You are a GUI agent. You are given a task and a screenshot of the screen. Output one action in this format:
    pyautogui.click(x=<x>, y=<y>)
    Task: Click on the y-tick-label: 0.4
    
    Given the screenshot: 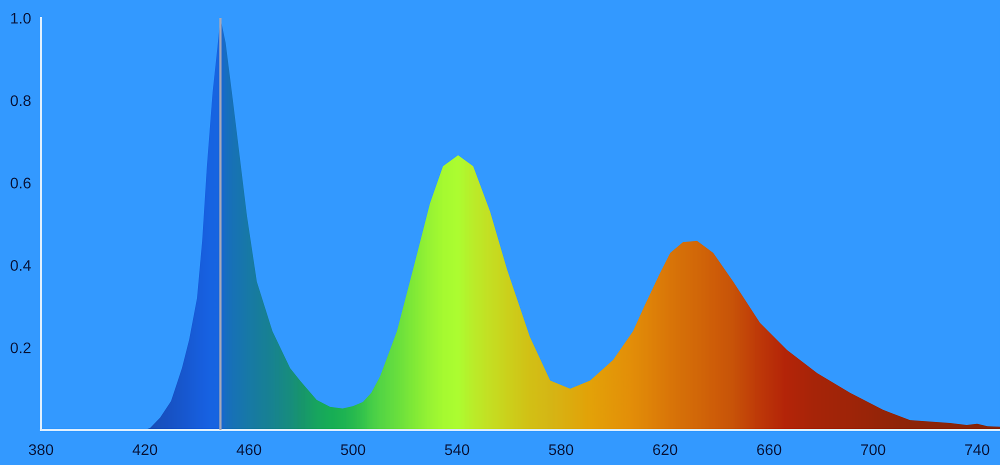 What is the action you would take?
    pyautogui.click(x=20, y=265)
    